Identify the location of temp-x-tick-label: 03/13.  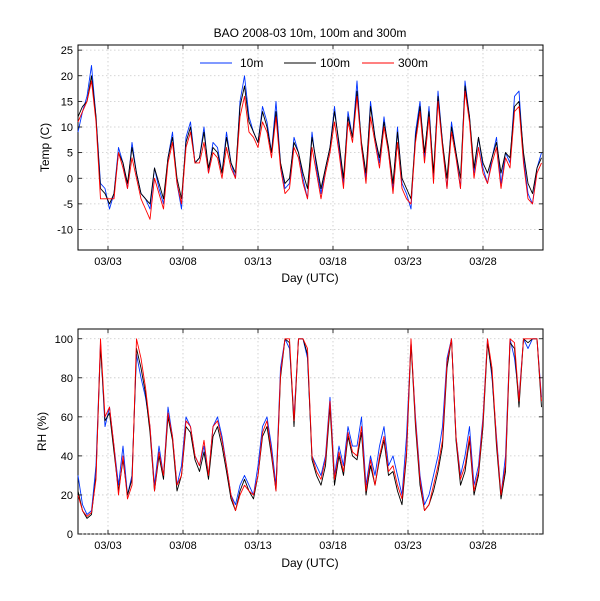
(258, 262).